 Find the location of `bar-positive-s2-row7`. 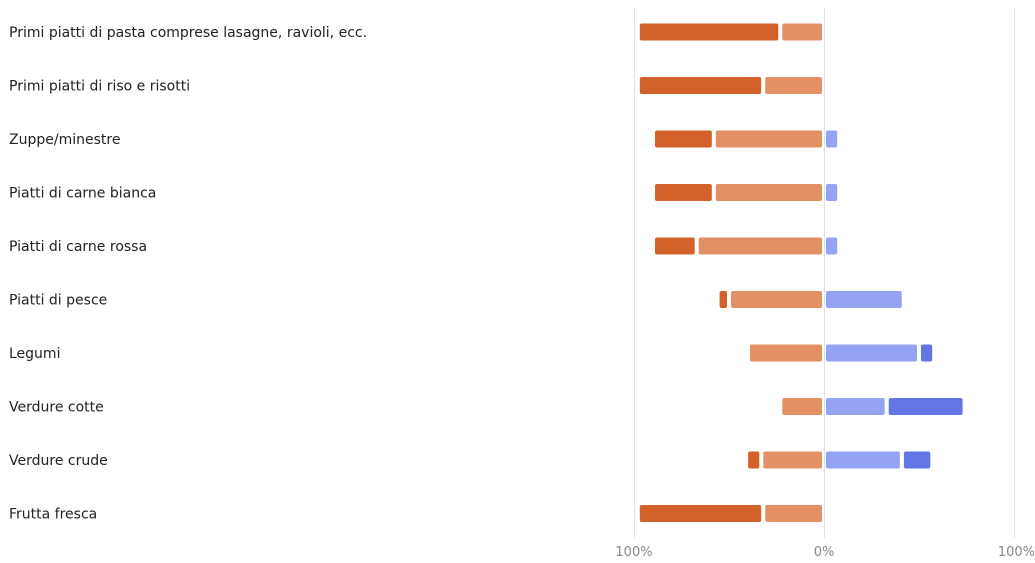

bar-positive-s2-row7 is located at coordinates (855, 406).